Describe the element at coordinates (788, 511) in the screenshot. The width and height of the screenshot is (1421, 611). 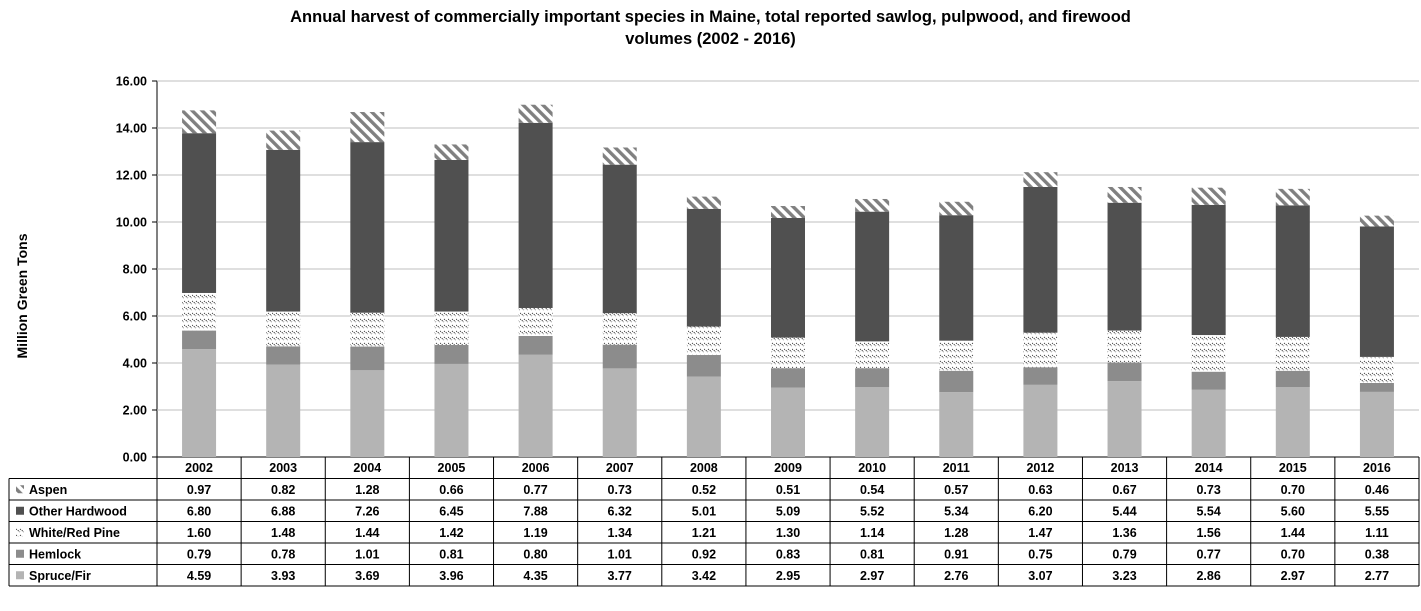
I see `data-label: 5.09` at that location.